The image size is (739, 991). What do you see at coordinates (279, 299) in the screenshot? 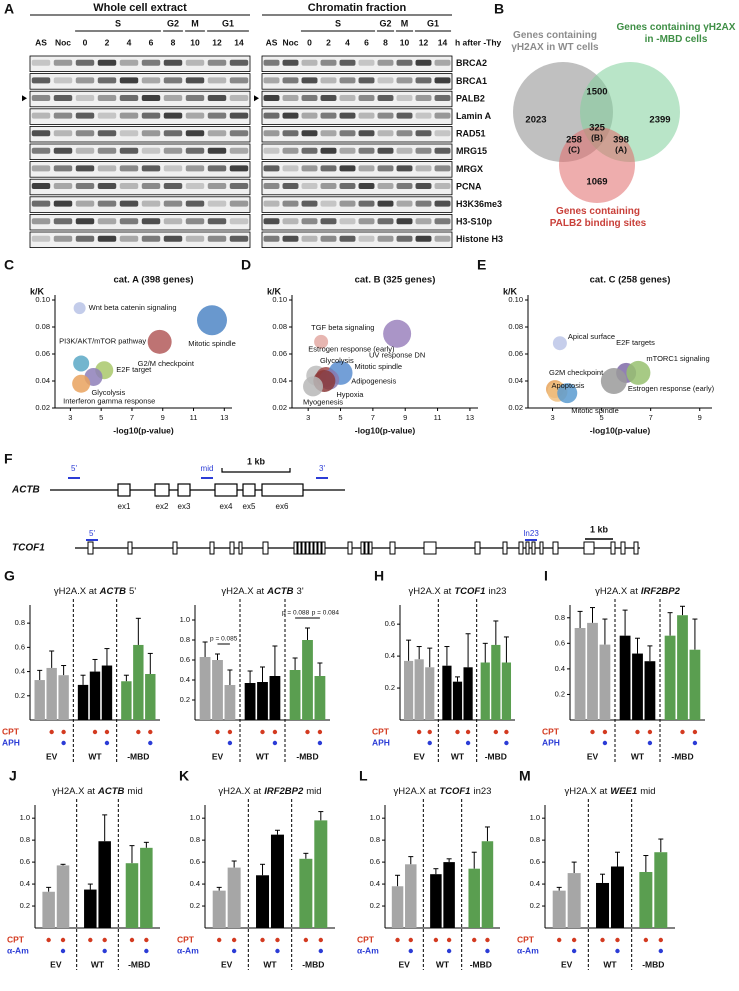
I see `y-tick-label: 0.10` at bounding box center [279, 299].